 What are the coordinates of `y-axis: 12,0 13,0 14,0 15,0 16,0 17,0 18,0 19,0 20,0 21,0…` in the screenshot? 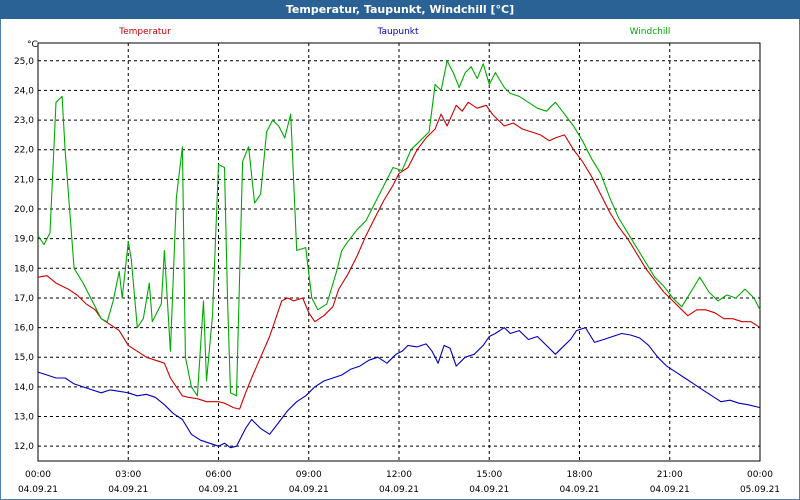 It's located at (24, 254).